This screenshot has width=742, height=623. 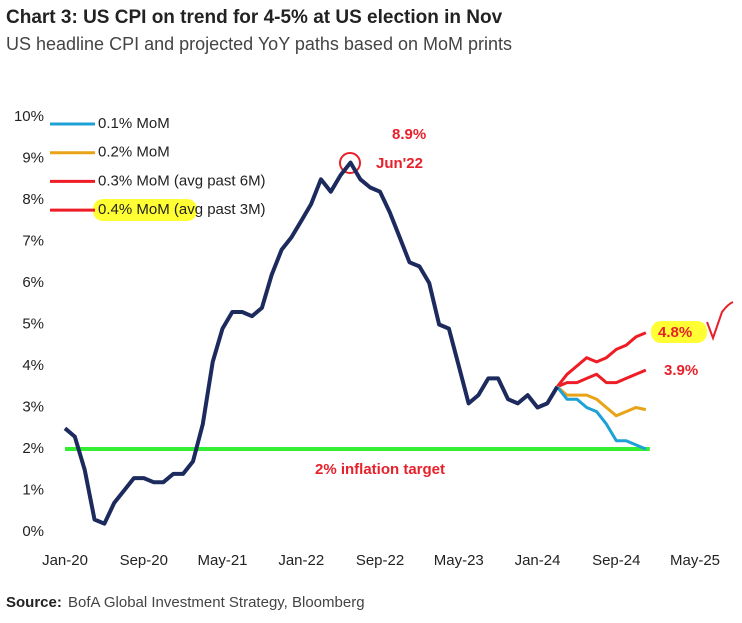 What do you see at coordinates (29, 116) in the screenshot?
I see `y-tick-label: 10%` at bounding box center [29, 116].